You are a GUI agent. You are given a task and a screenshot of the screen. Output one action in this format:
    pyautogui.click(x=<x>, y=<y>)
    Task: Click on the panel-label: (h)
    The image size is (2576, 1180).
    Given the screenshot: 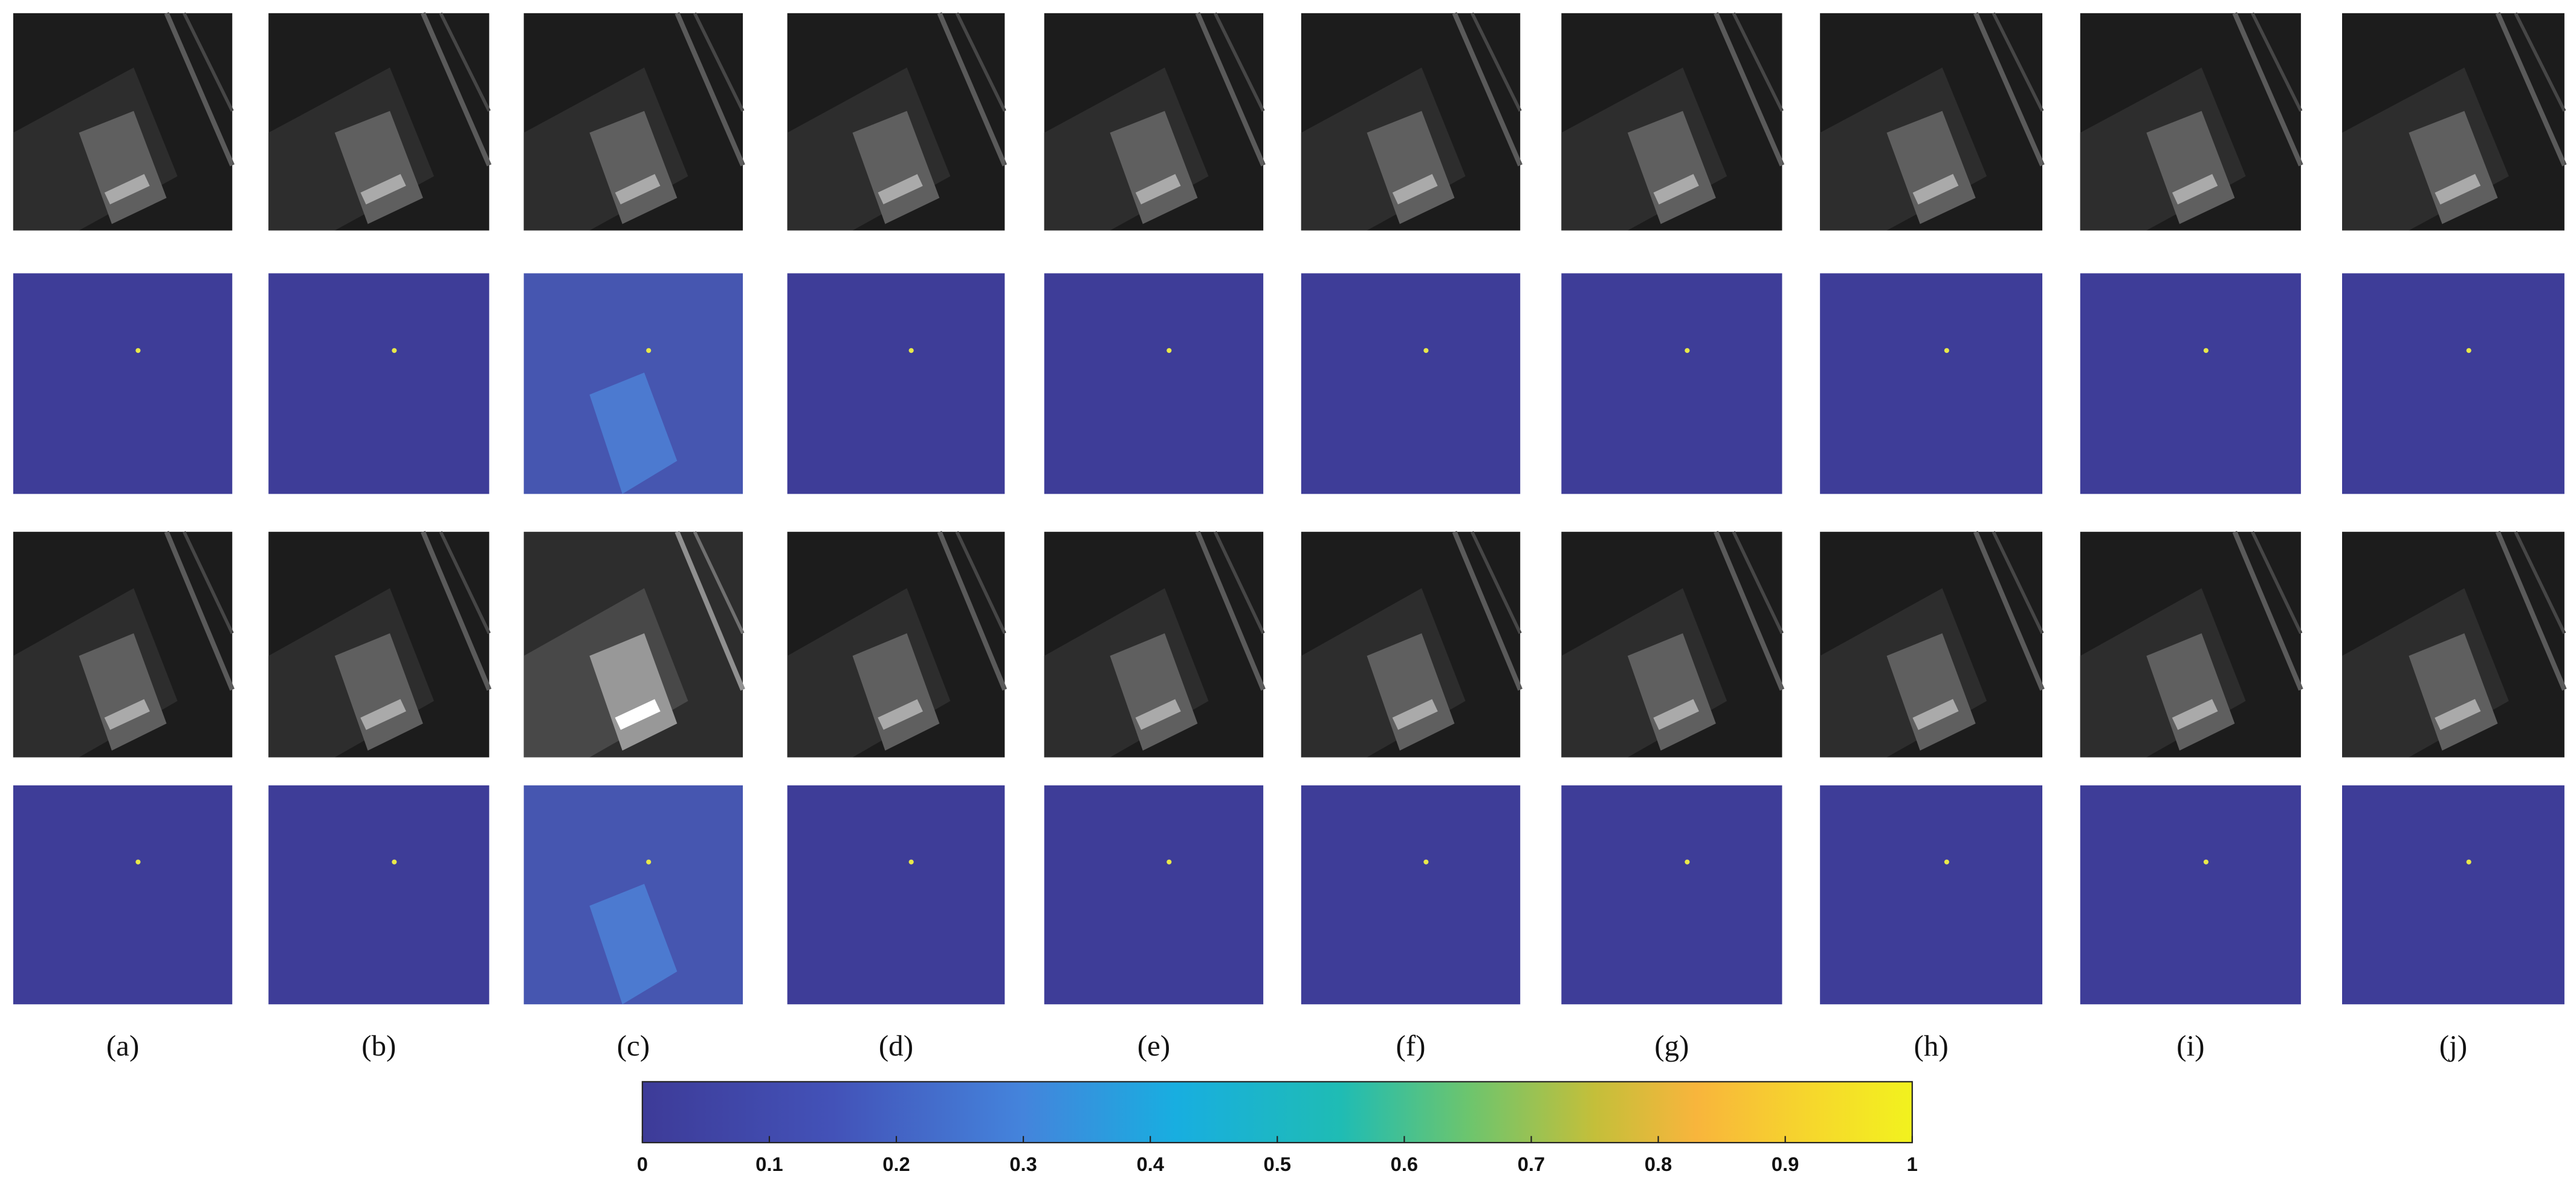 What is the action you would take?
    pyautogui.click(x=1931, y=1045)
    